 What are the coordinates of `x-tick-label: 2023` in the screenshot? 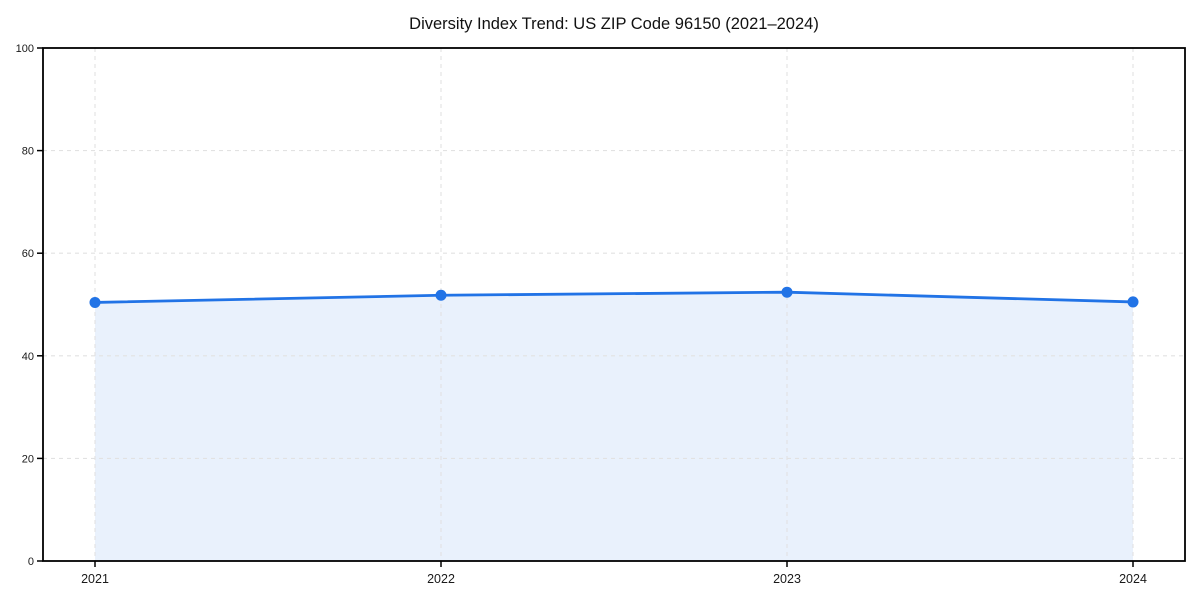 It's located at (787, 579).